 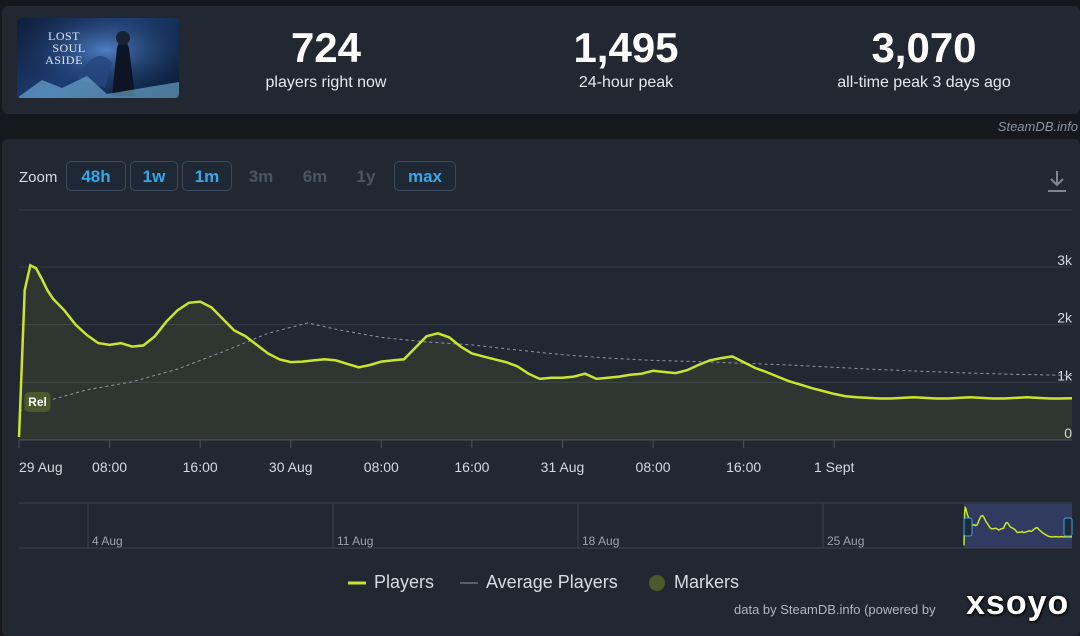 I want to click on x-tick-label: 30 Aug, so click(x=291, y=467).